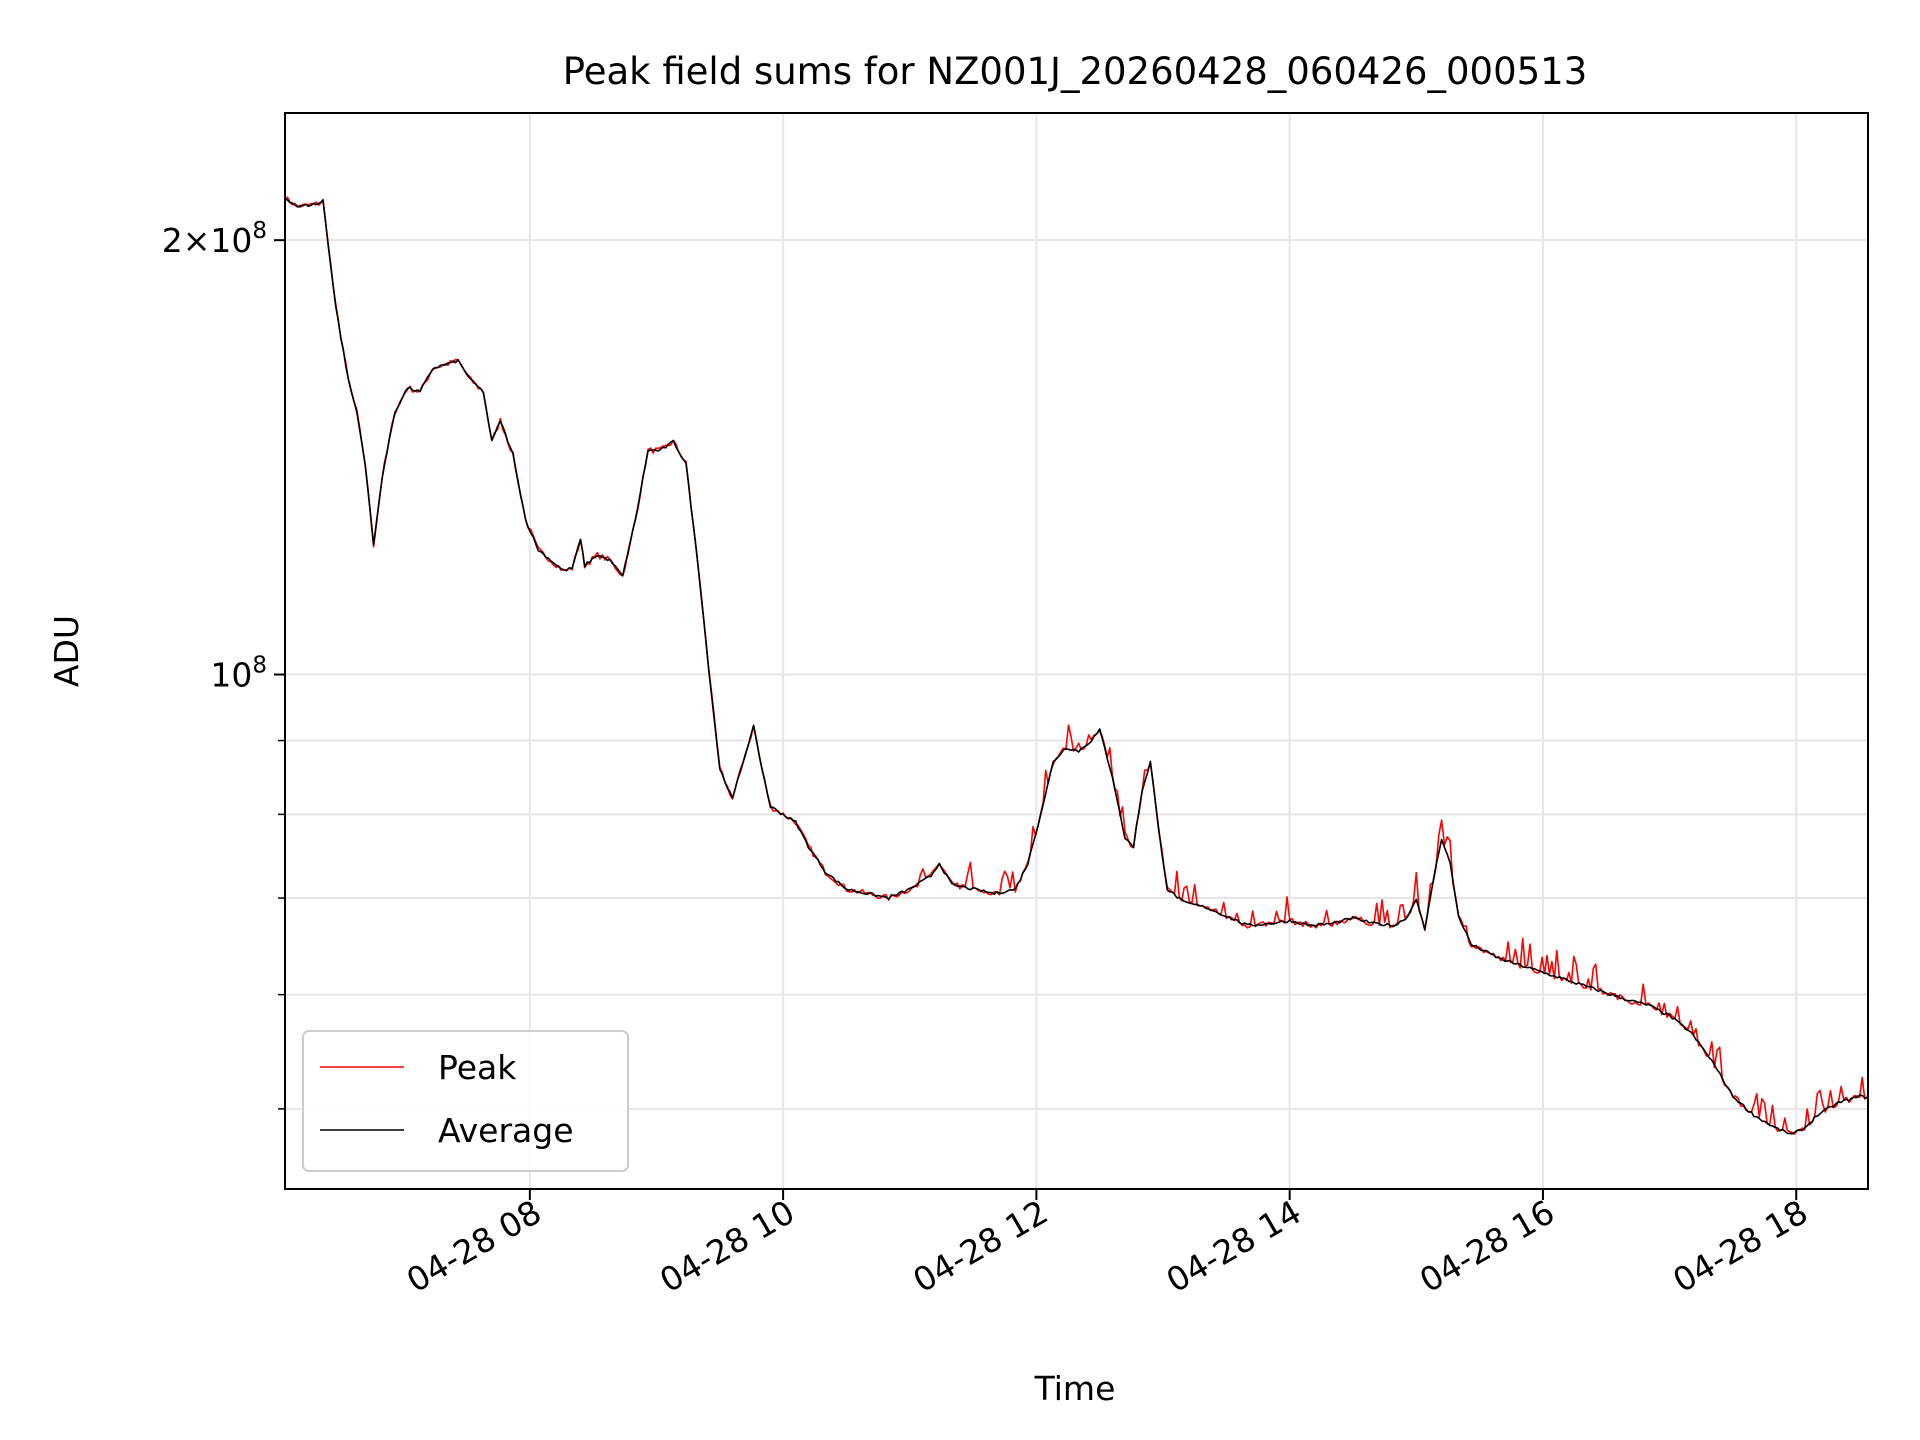  Describe the element at coordinates (214, 239) in the screenshot. I see `y-tick-label: 2×108` at that location.